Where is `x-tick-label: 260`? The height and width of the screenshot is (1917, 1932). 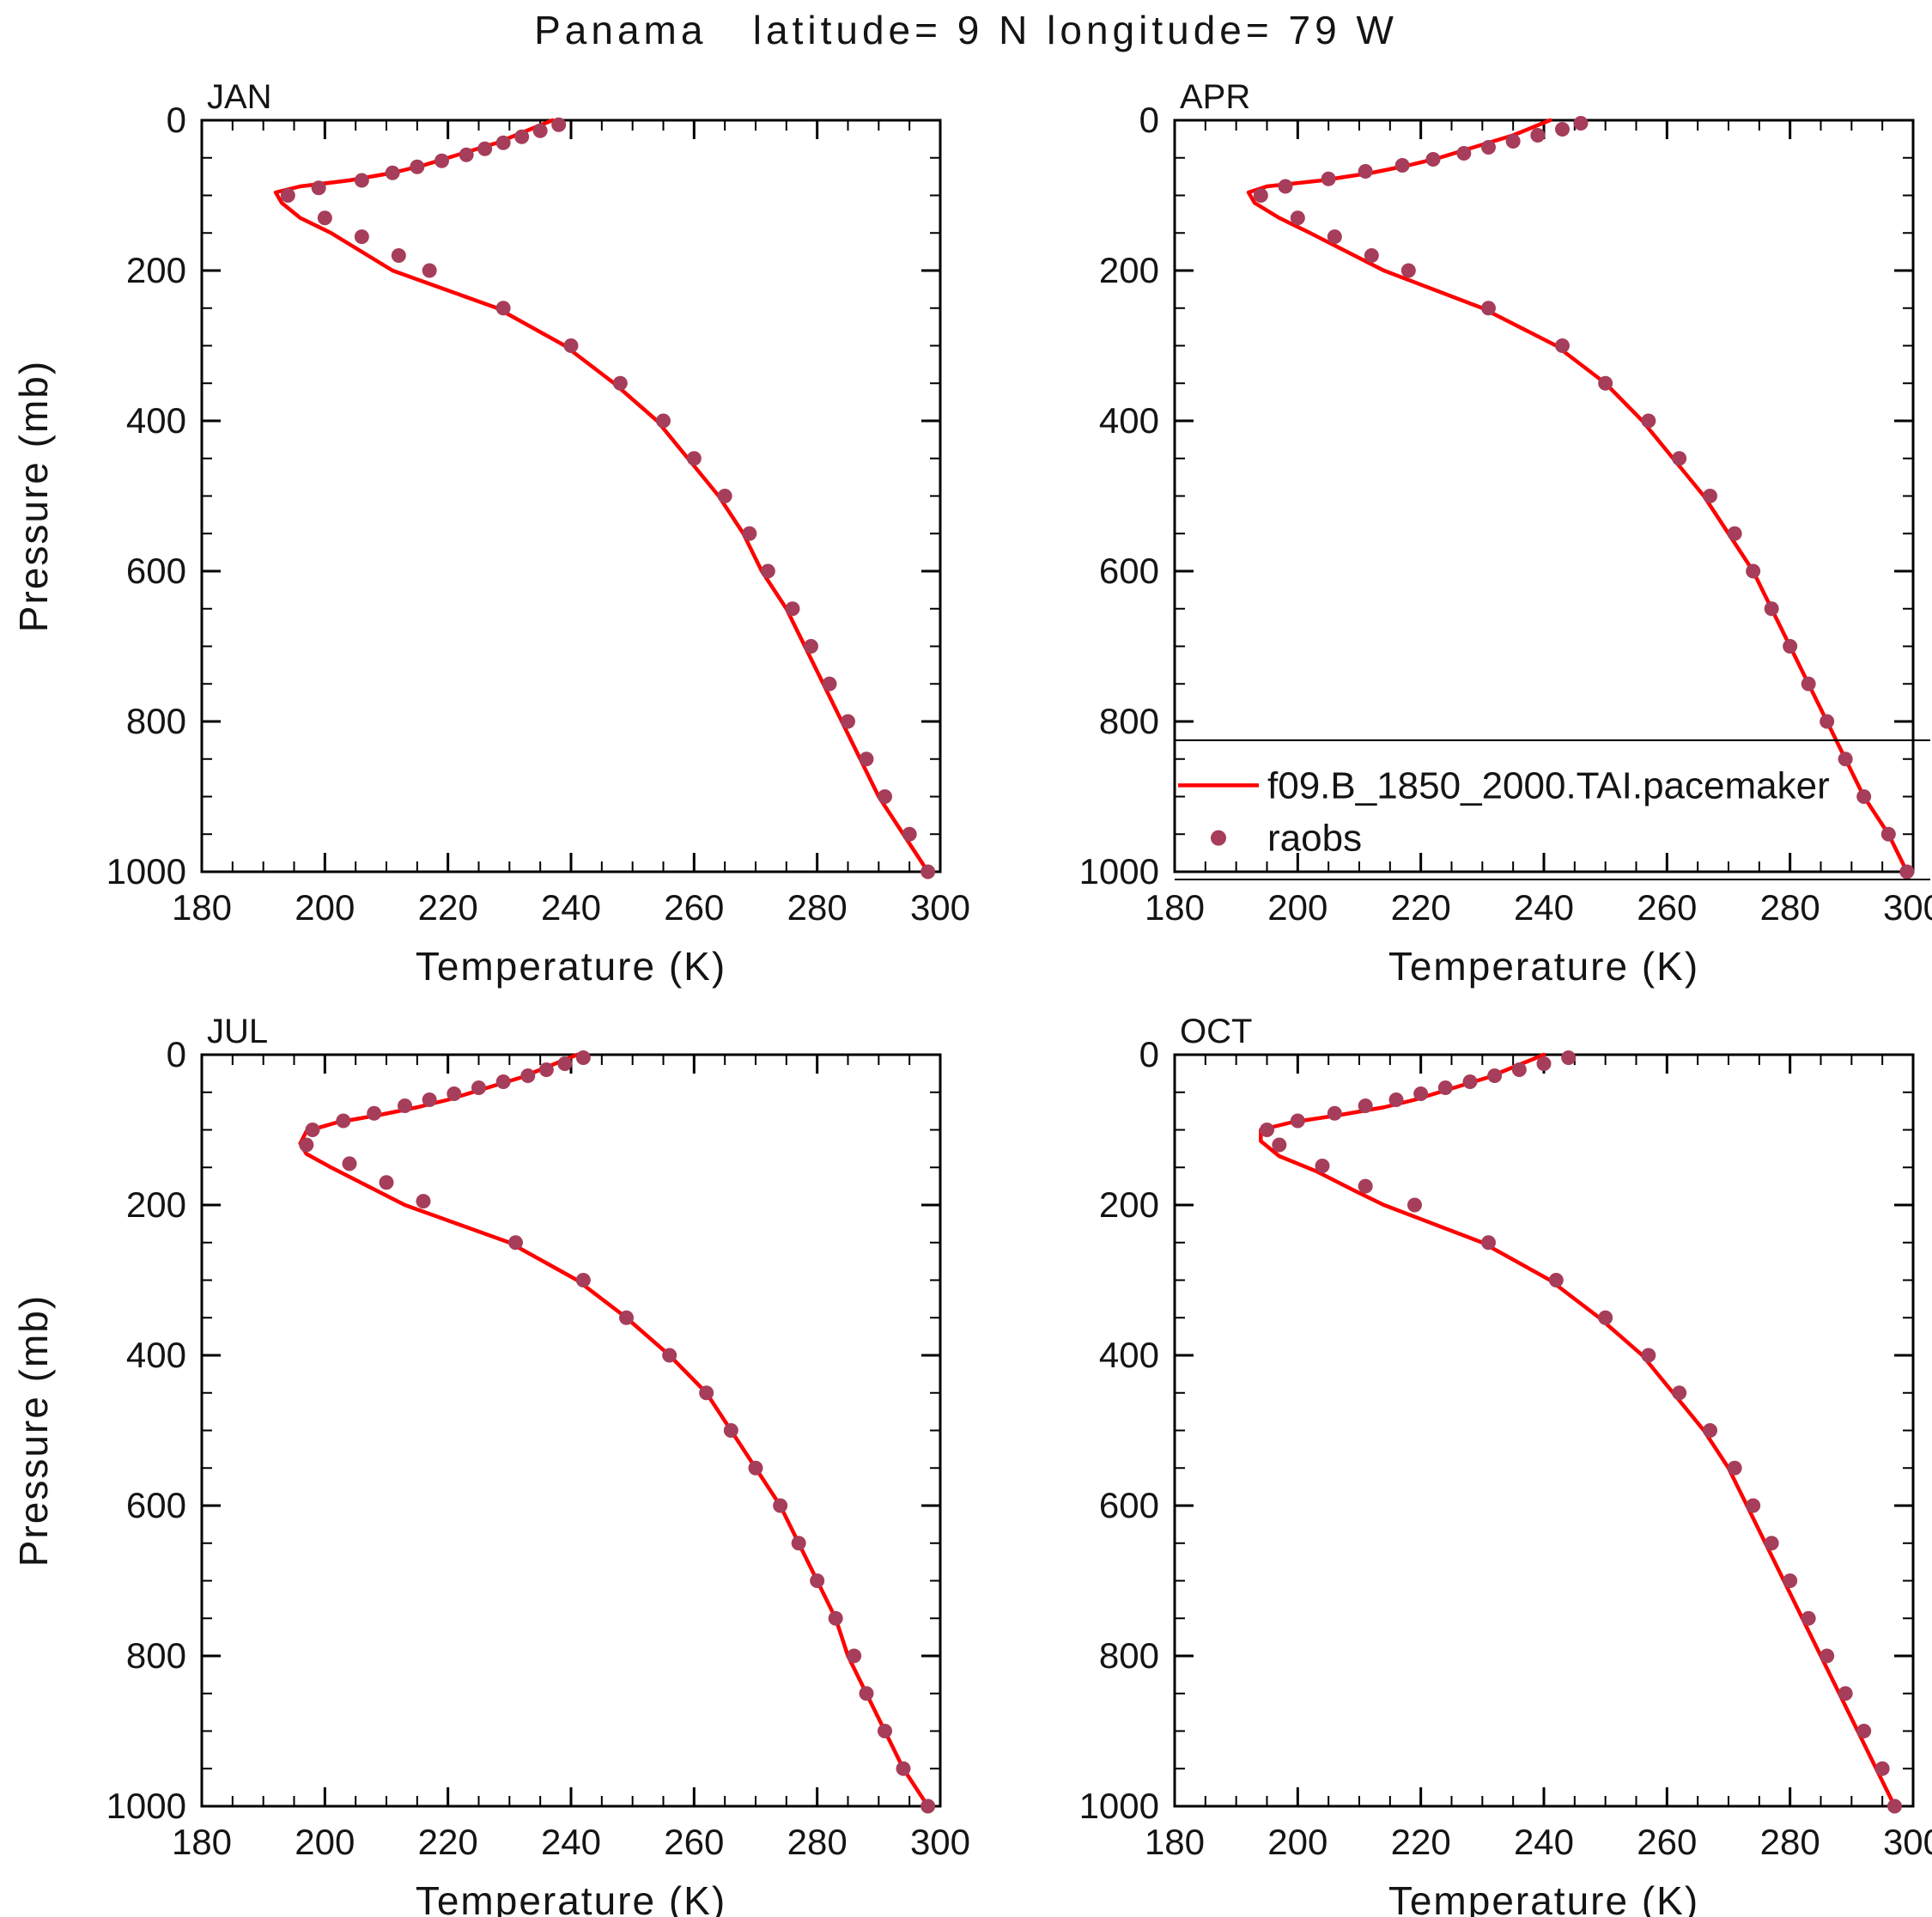 x-tick-label: 260 is located at coordinates (694, 1842).